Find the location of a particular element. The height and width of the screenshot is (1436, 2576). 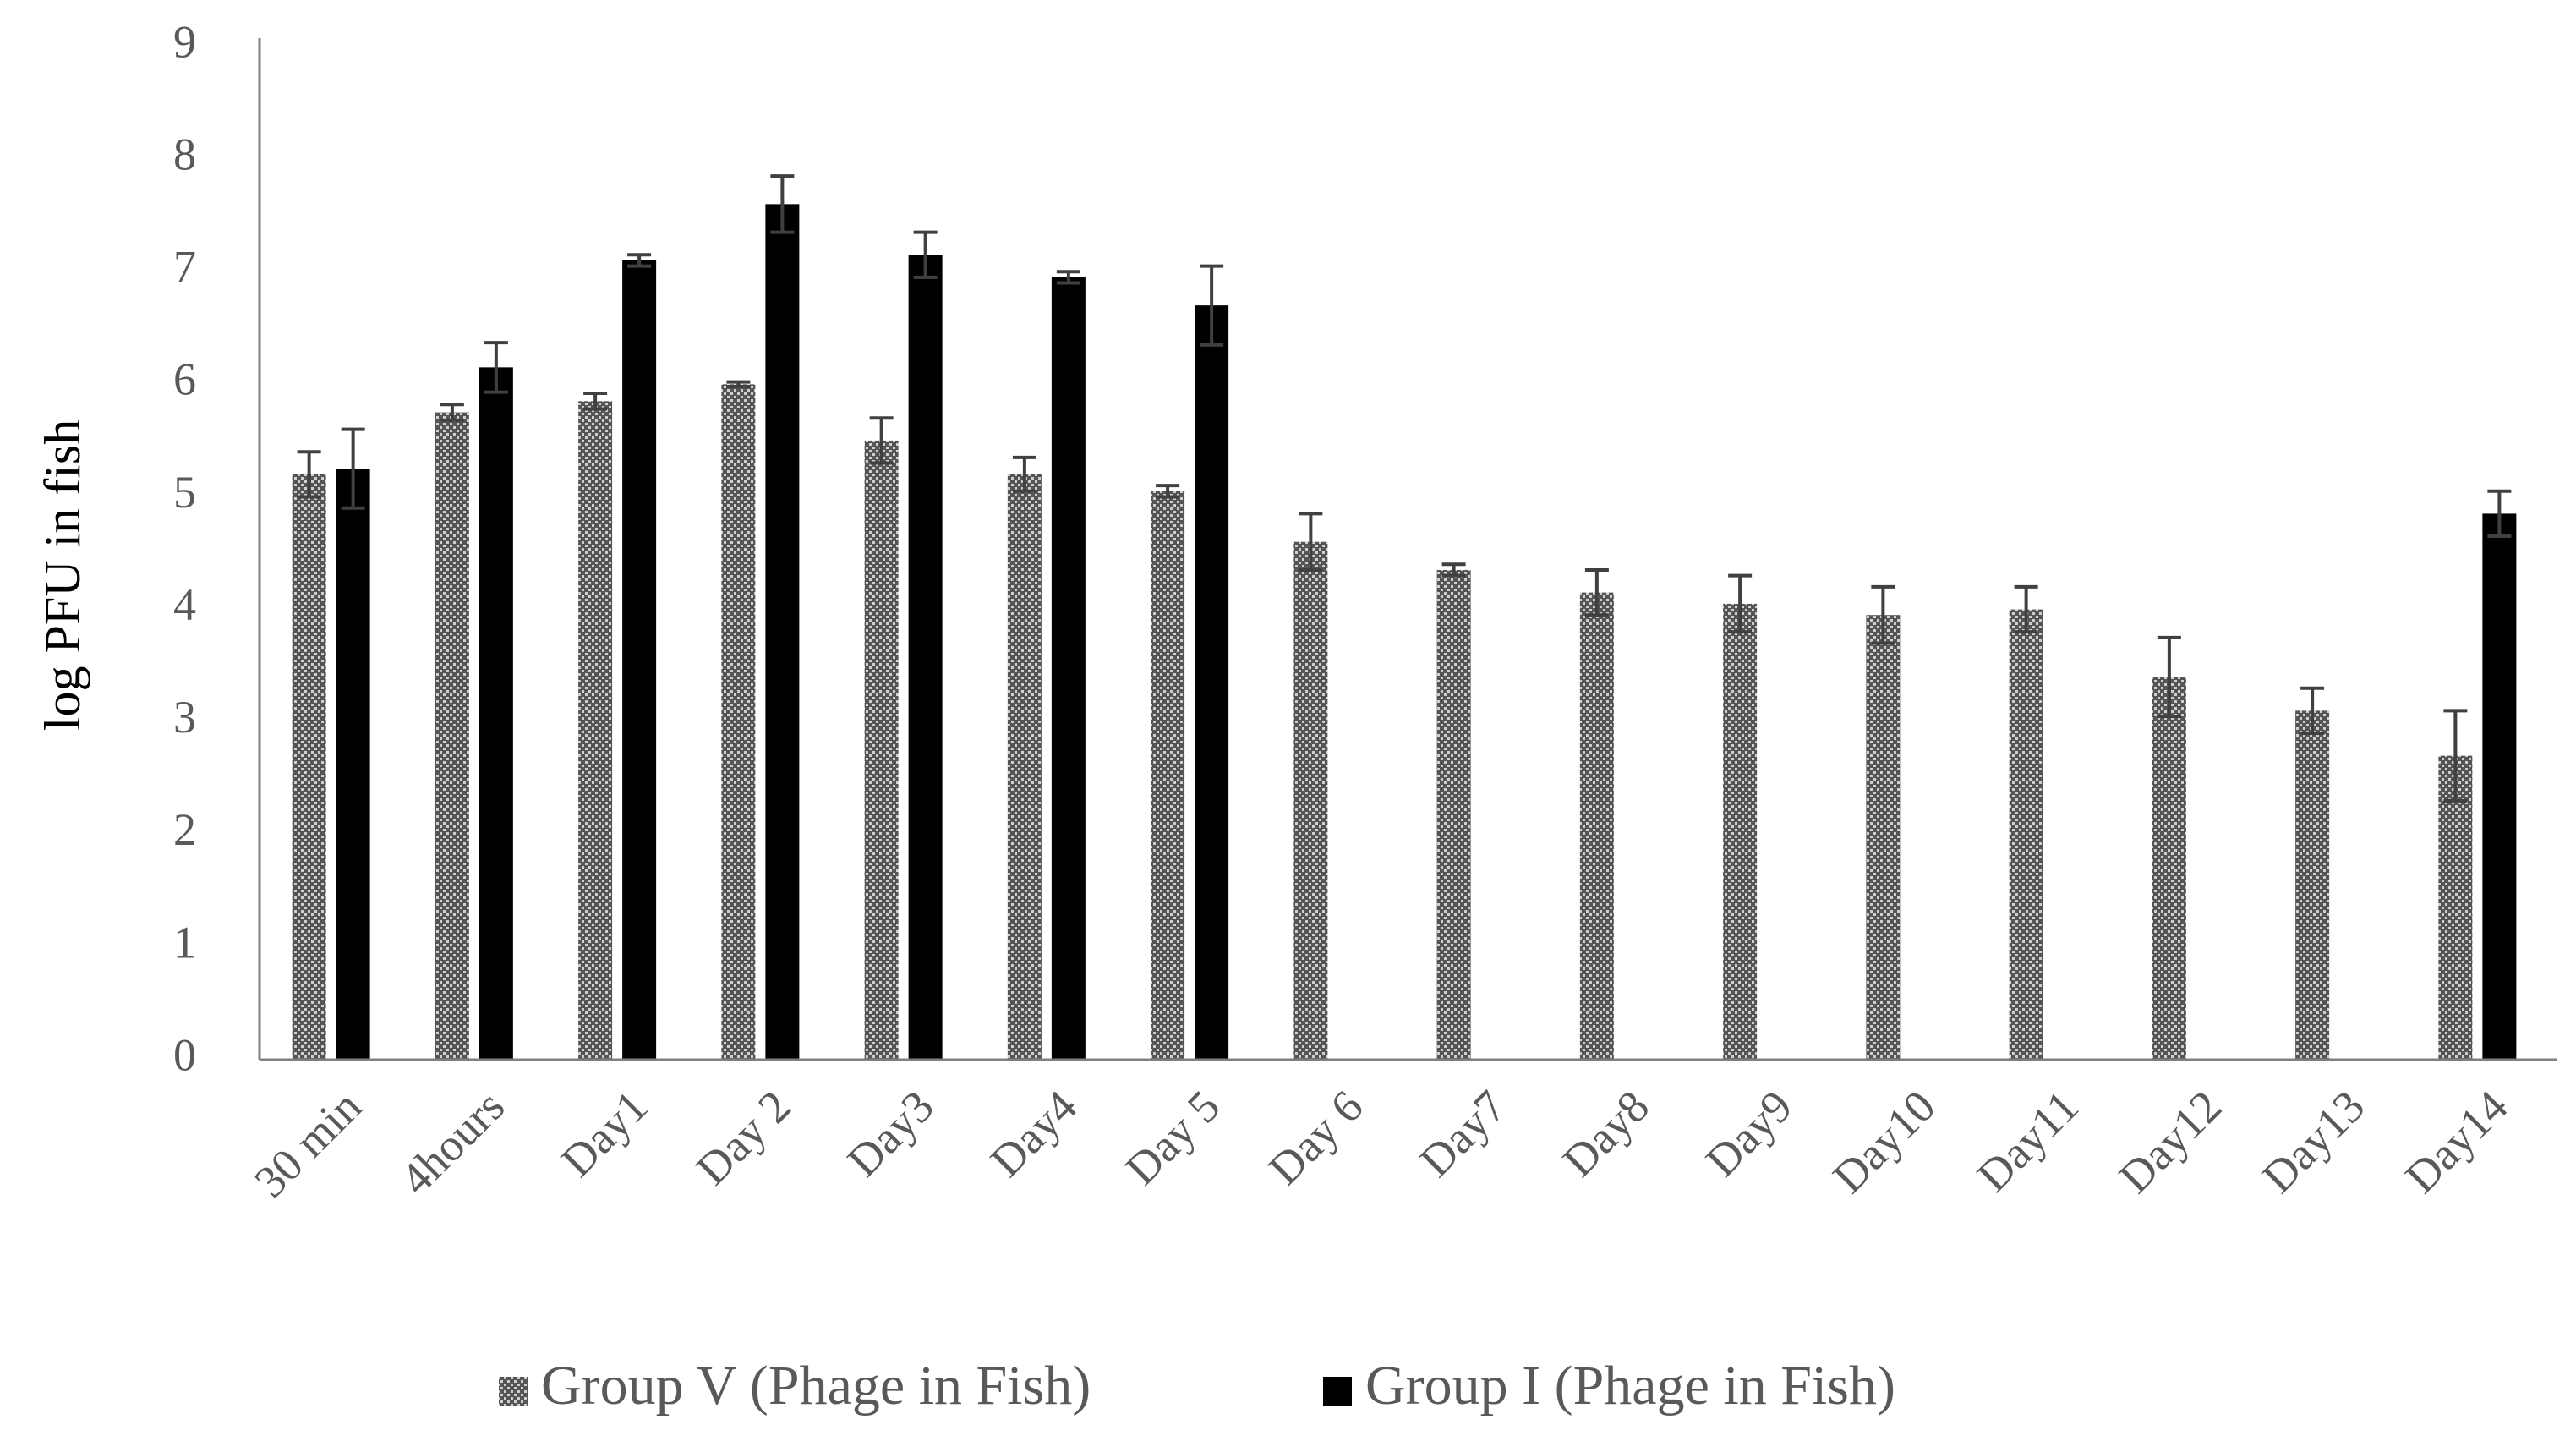

x-tick-label: Day10 is located at coordinates (1883, 1142).